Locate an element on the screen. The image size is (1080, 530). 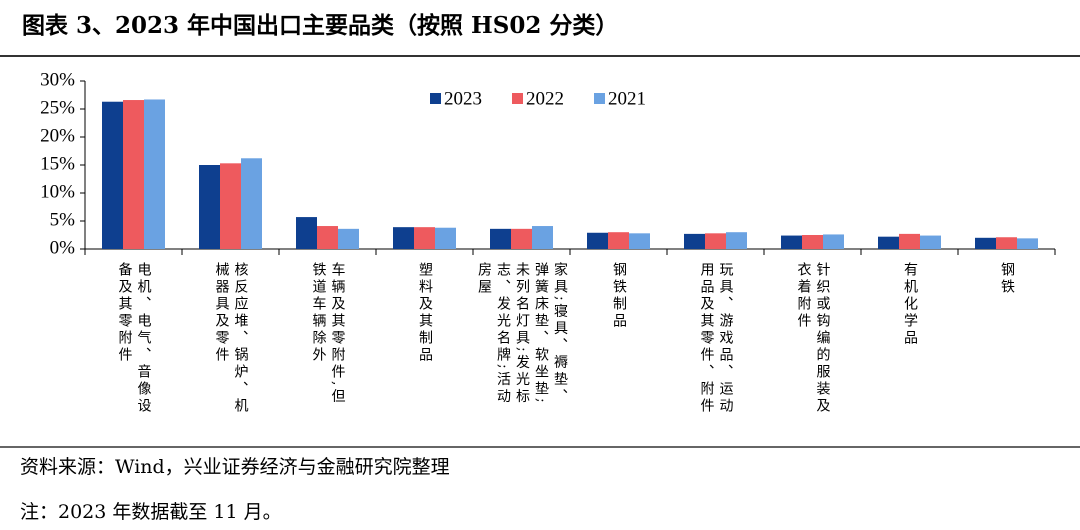
x-tick-label: 核反应堆、锅炉、机械器具及零件 is located at coordinates (231, 338).